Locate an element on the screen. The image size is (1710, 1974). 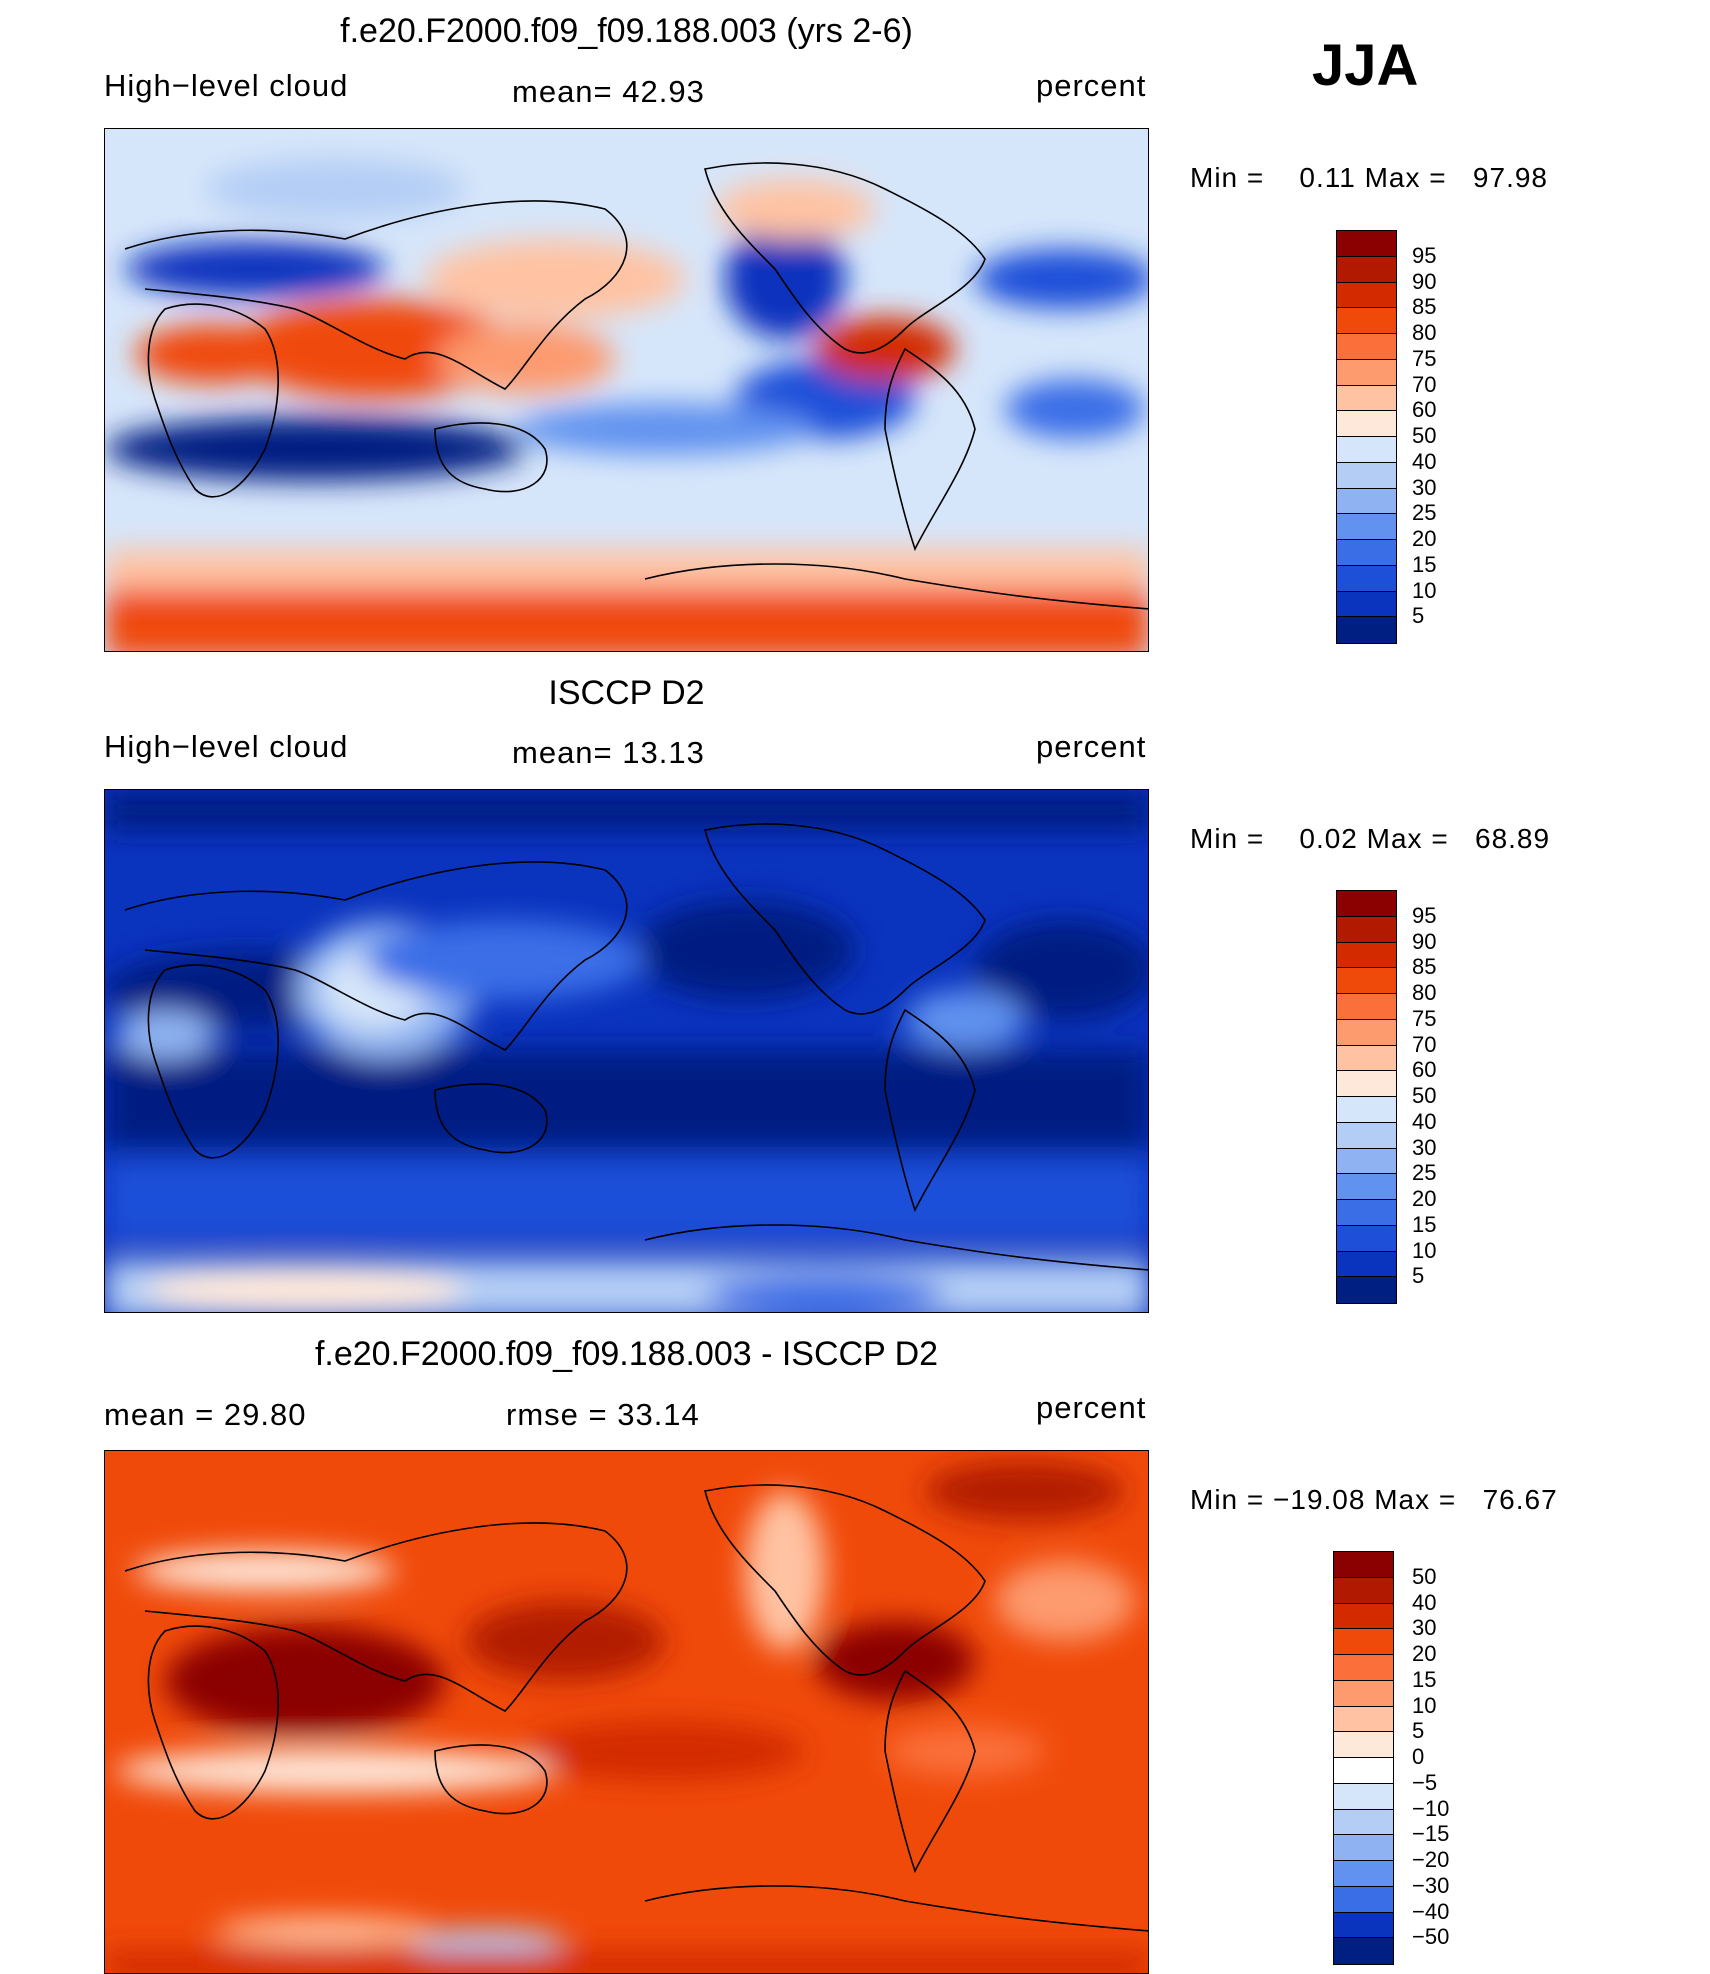
colorbar-tick-label: −20 is located at coordinates (1431, 1859).